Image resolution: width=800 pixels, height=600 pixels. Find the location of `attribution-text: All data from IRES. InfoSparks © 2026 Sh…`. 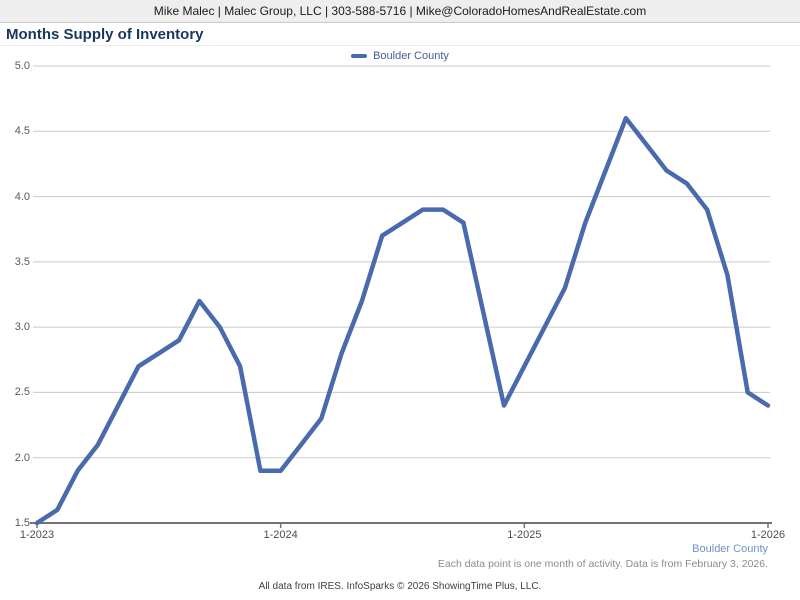

attribution-text: All data from IRES. InfoSparks © 2026 Sh… is located at coordinates (400, 586).